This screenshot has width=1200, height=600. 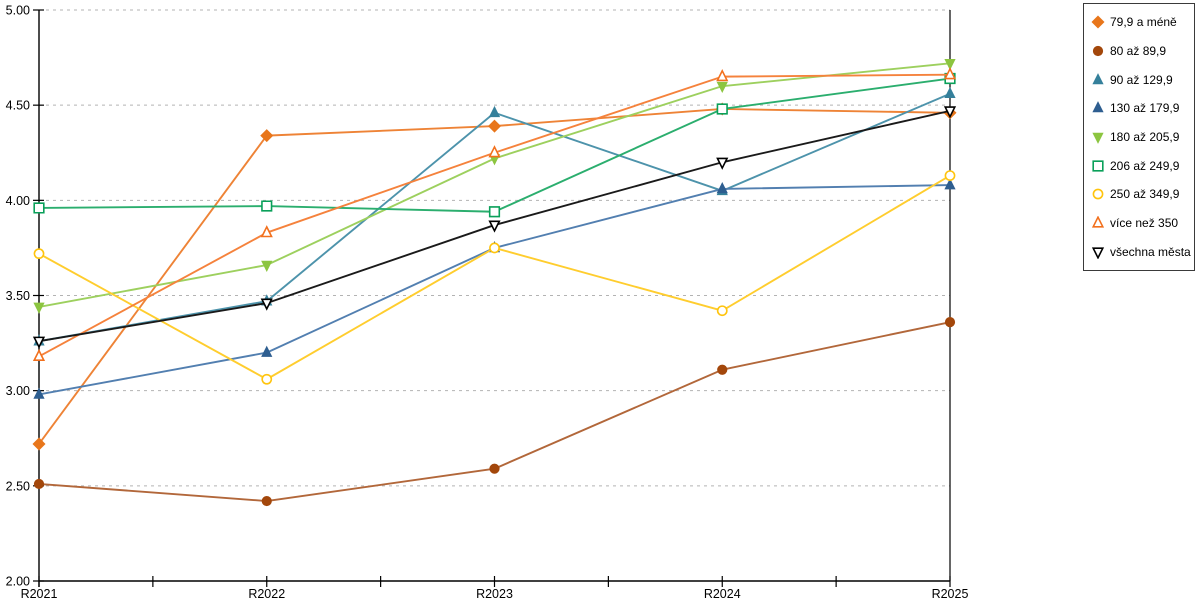 What do you see at coordinates (494, 593) in the screenshot?
I see `x-axis-tick-label: R2023` at bounding box center [494, 593].